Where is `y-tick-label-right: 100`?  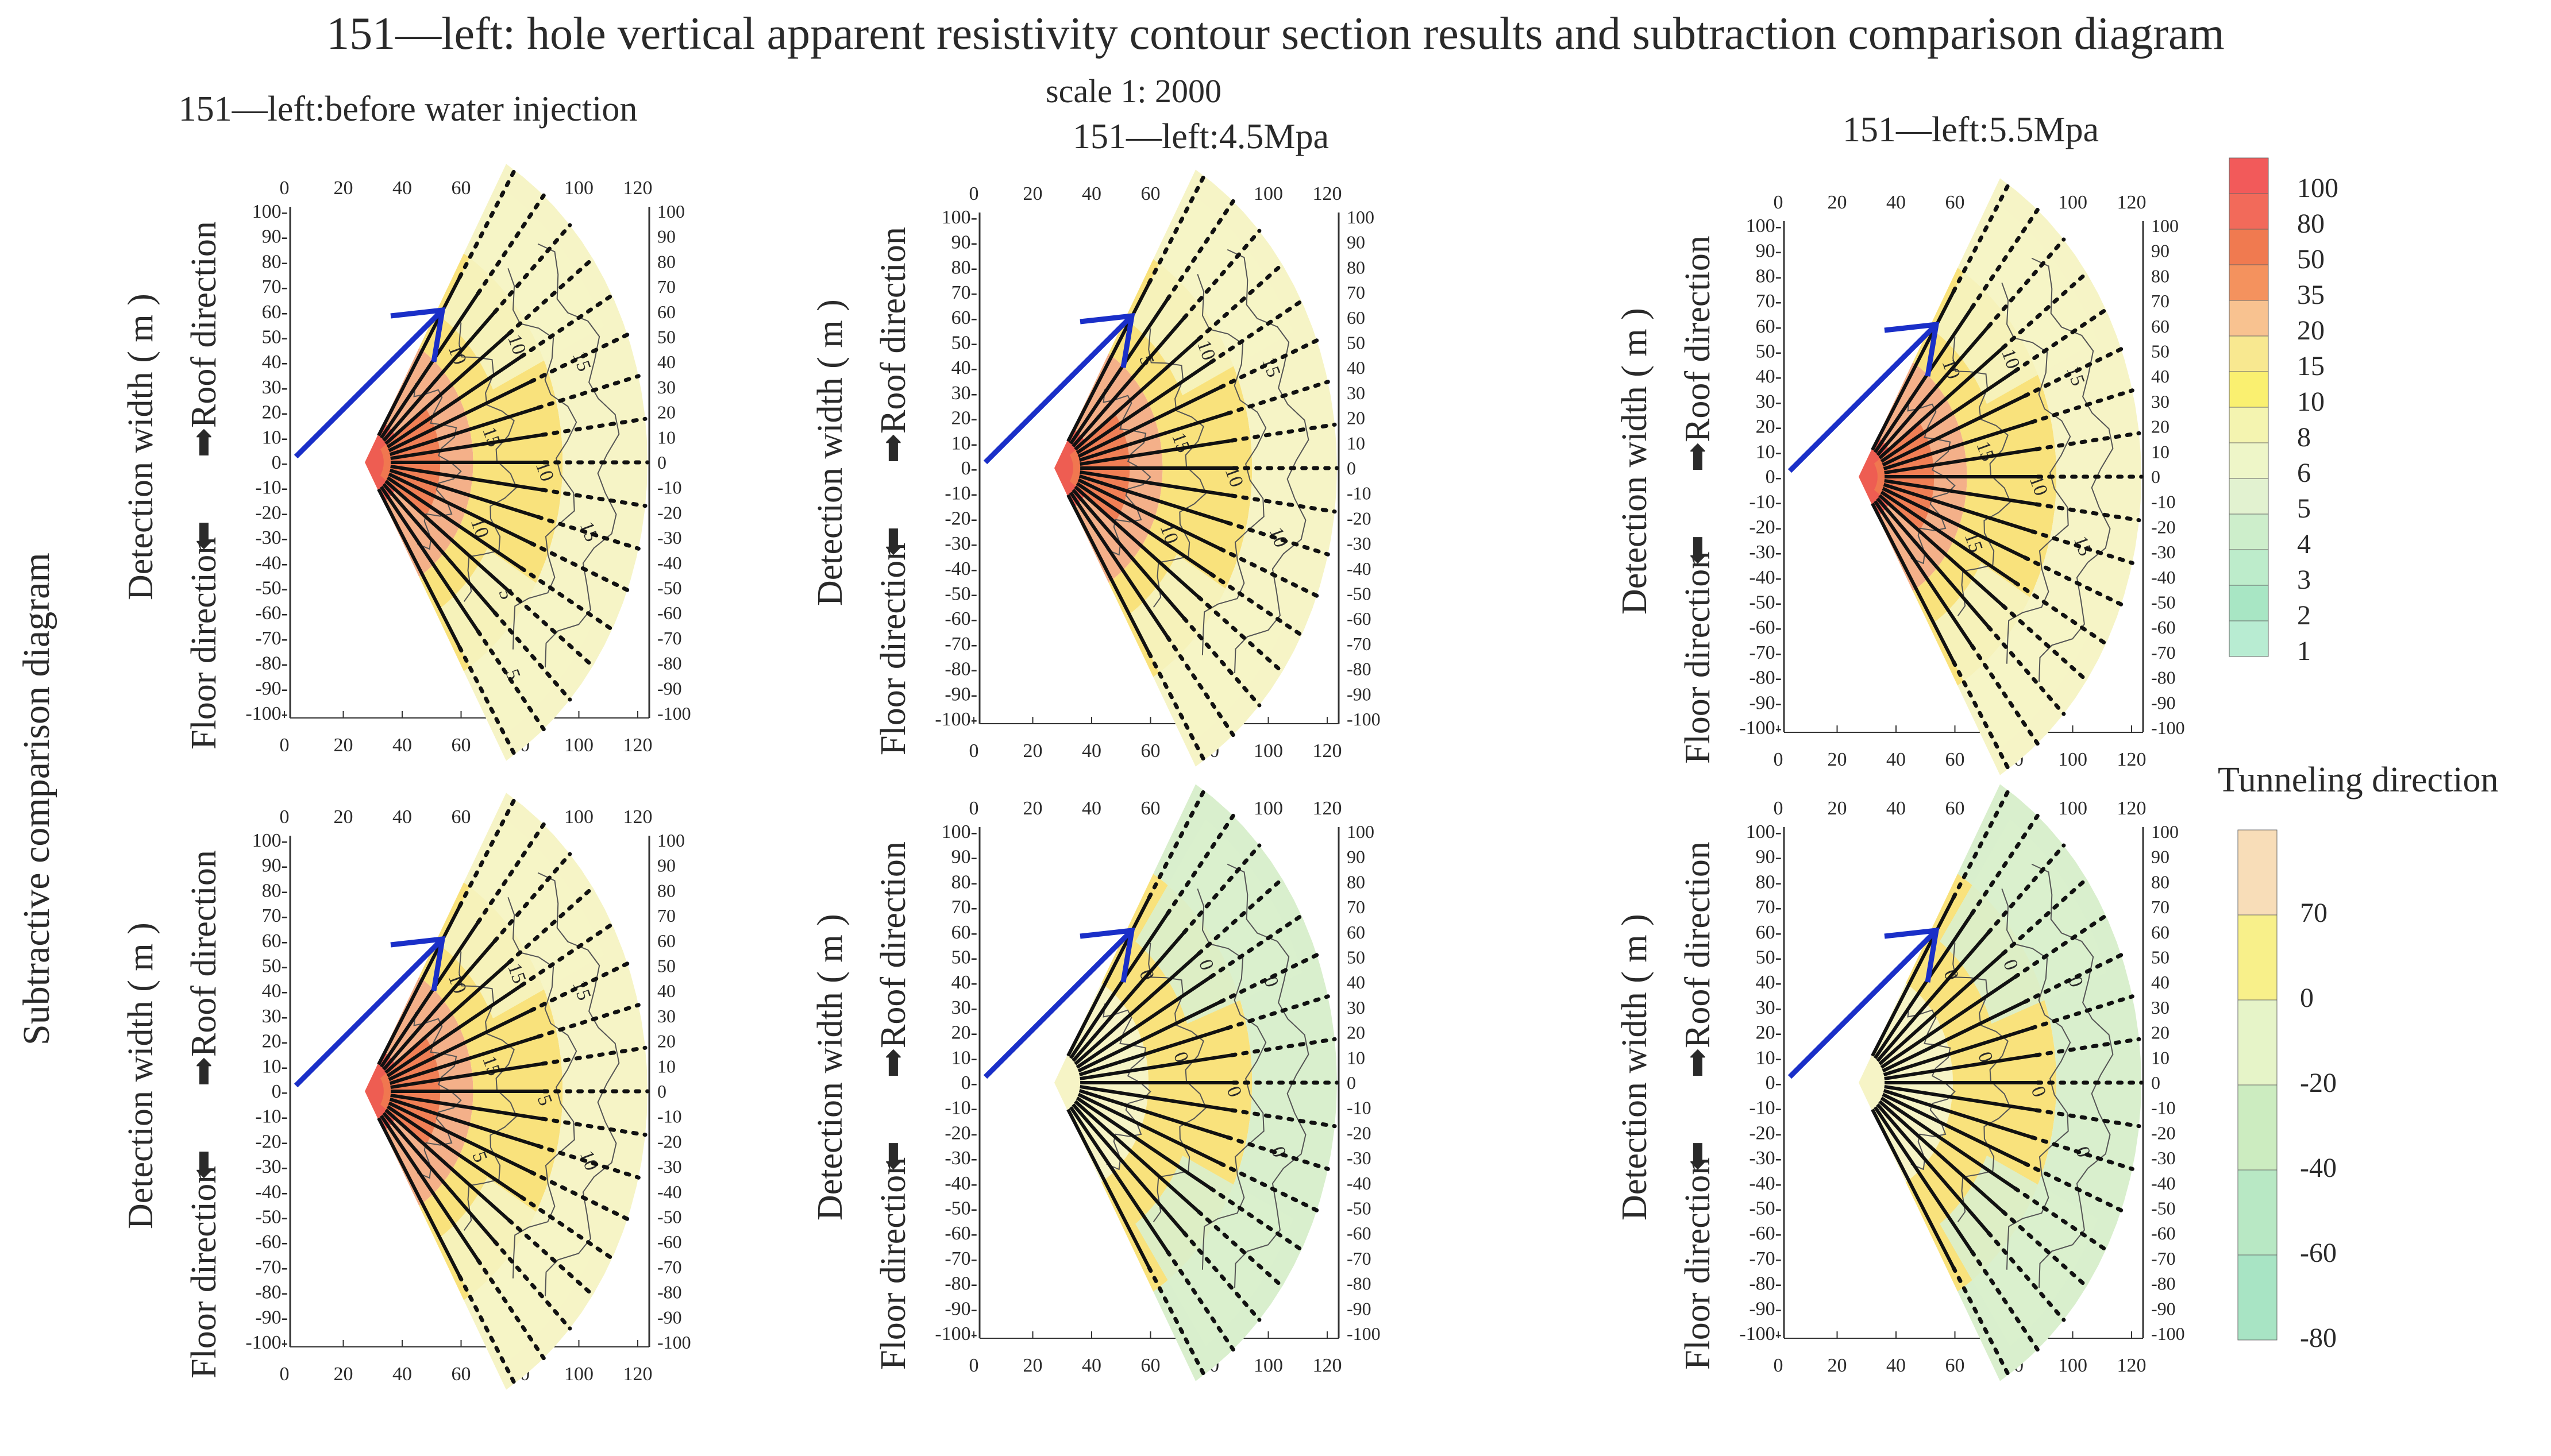
y-tick-label-right: 100 is located at coordinates (671, 211).